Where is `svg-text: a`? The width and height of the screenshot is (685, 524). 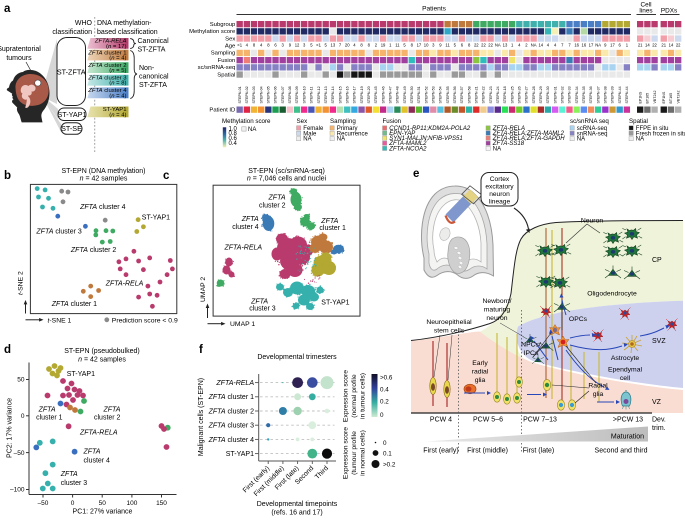
svg-text: a is located at coordinates (7, 9).